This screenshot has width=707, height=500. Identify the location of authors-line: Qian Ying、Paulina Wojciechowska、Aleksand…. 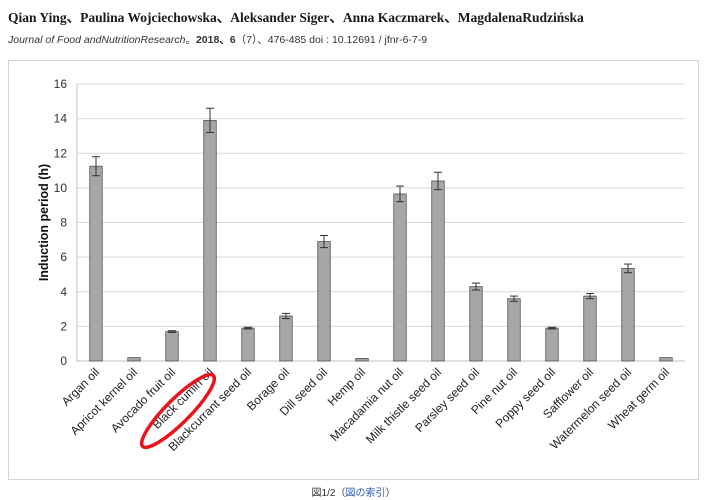
(296, 17).